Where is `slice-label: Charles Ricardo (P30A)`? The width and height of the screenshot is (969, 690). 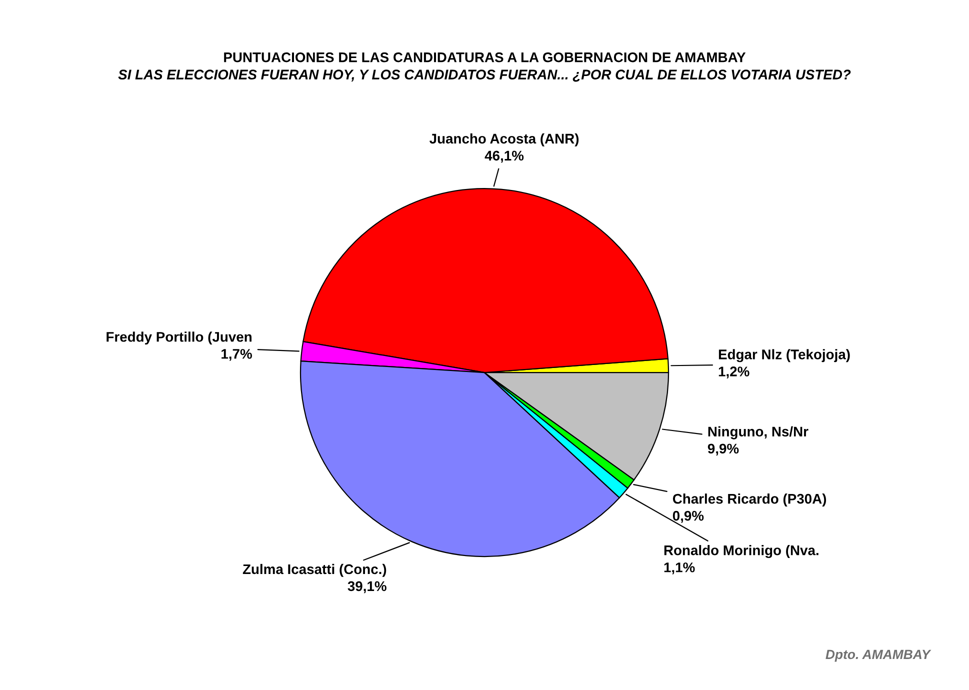 slice-label: Charles Ricardo (P30A) is located at coordinates (749, 500).